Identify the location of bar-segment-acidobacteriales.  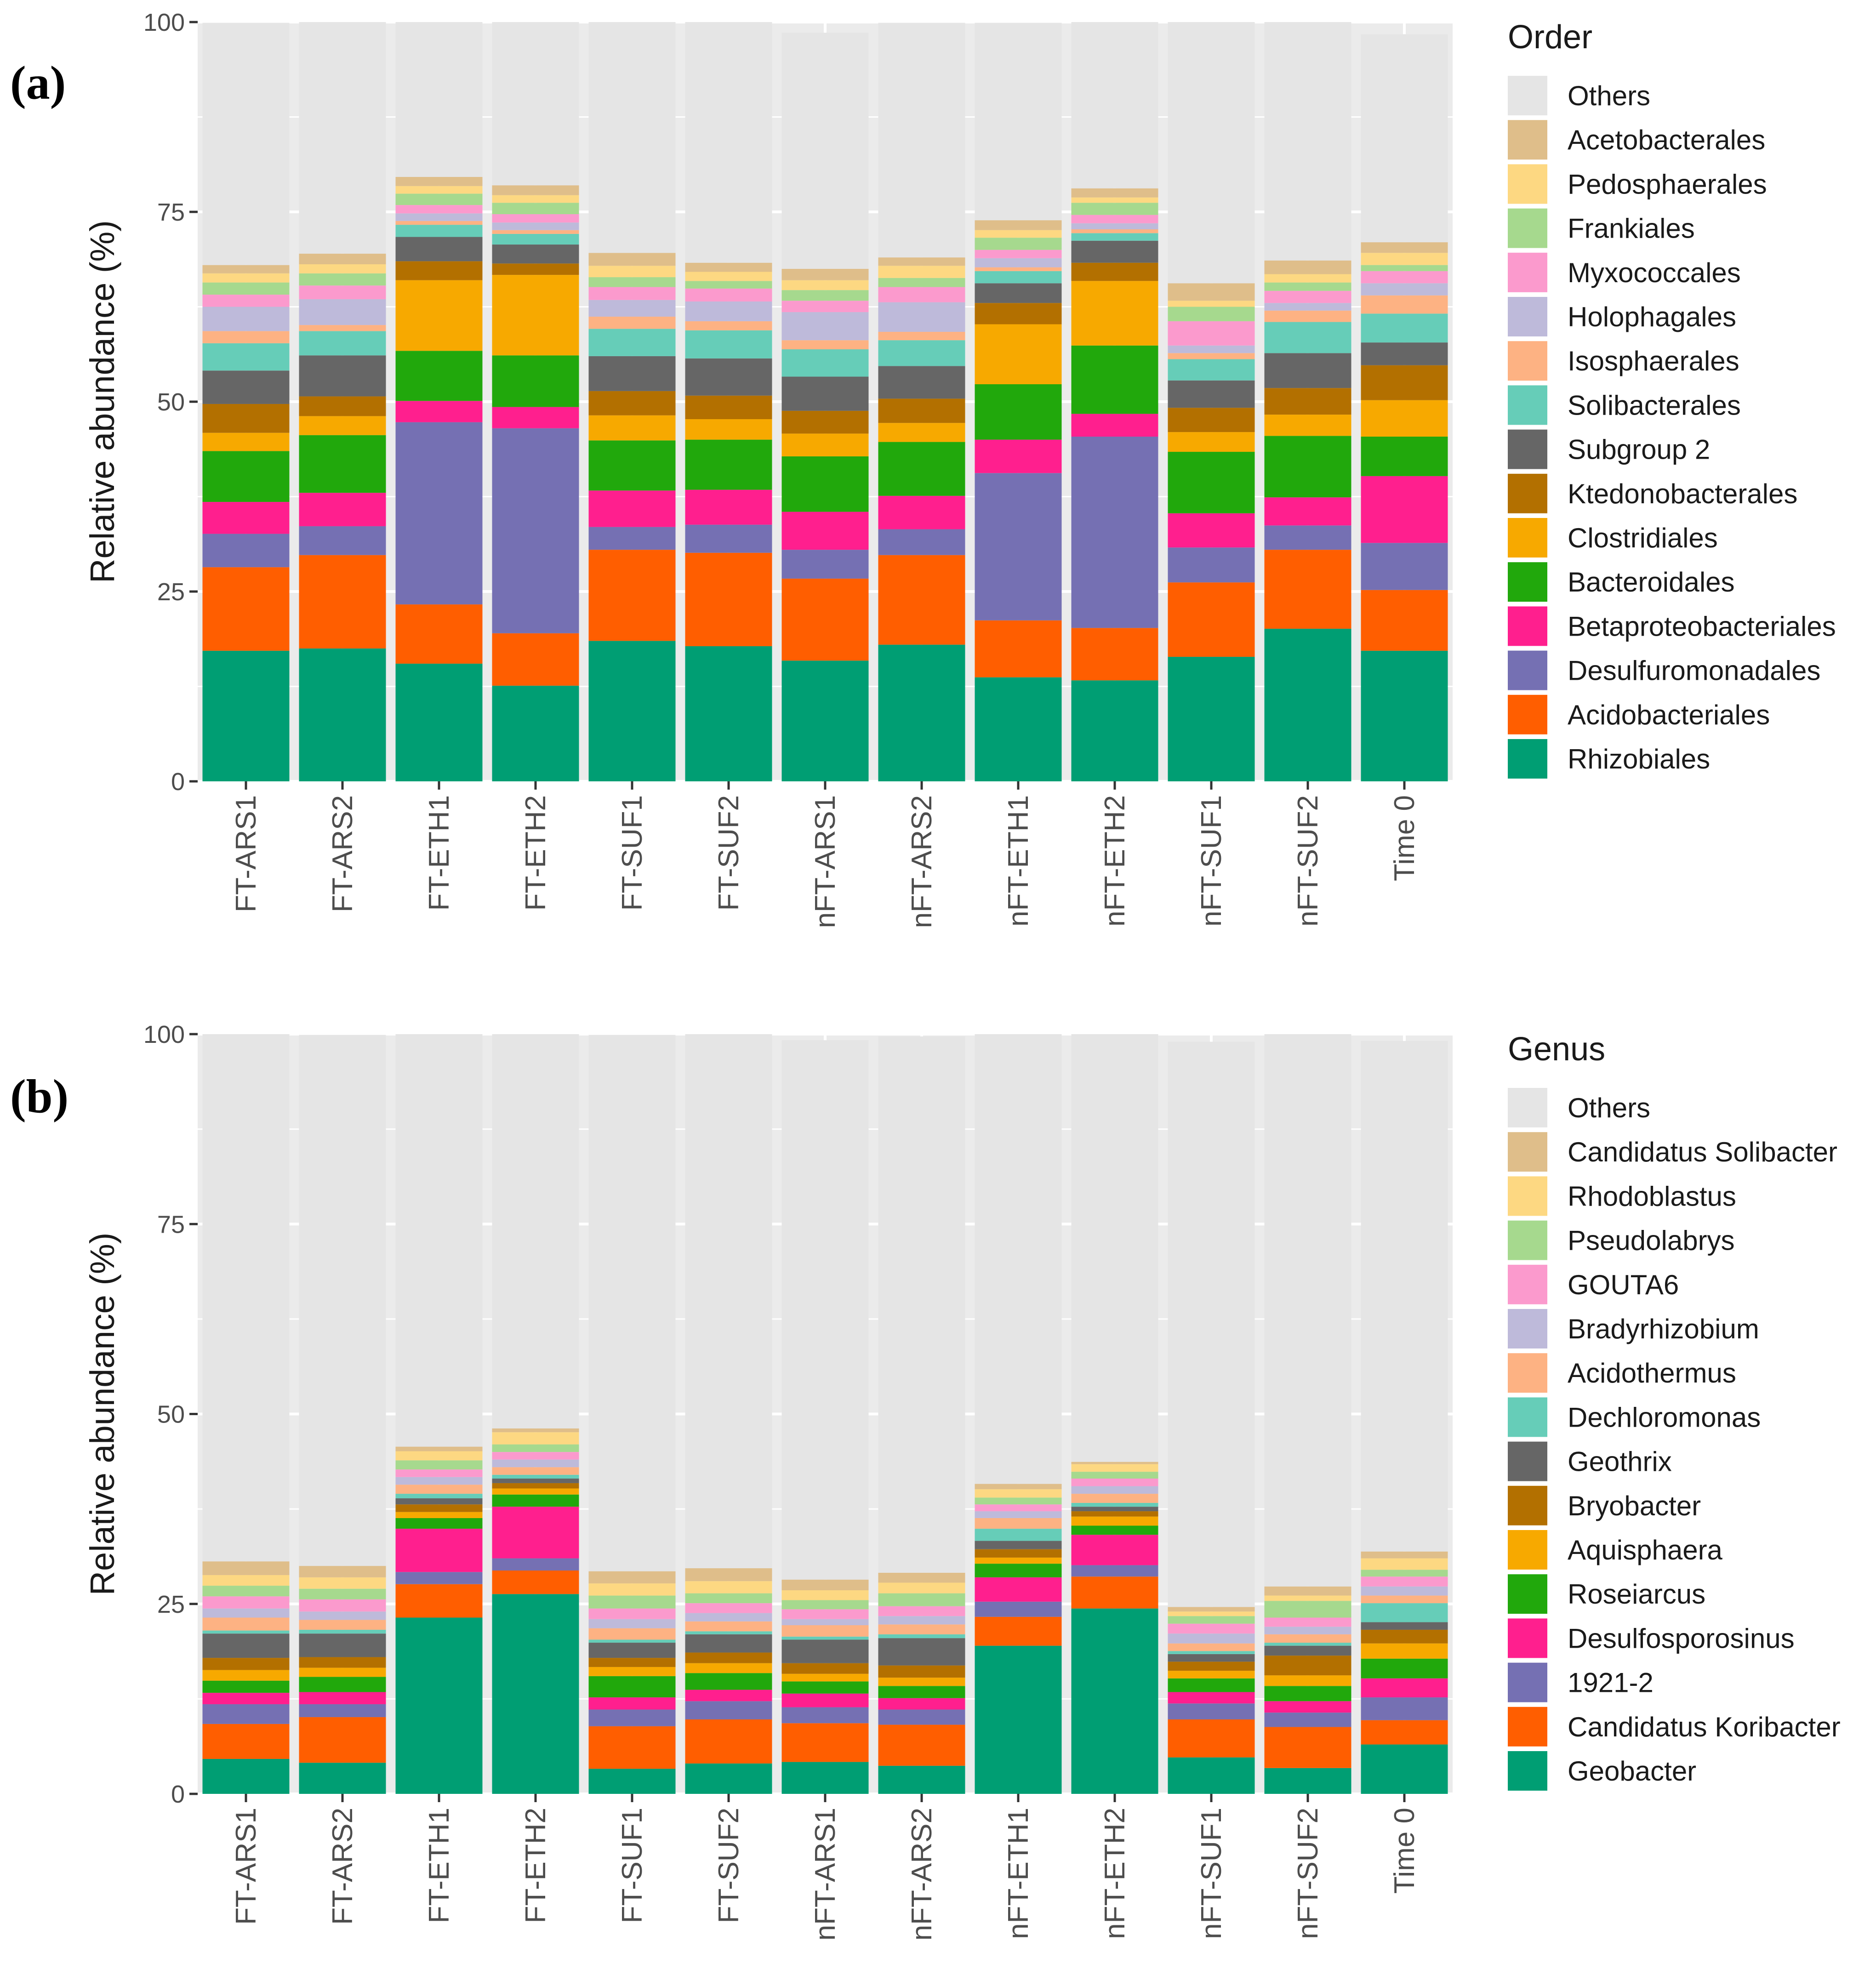
(632, 595).